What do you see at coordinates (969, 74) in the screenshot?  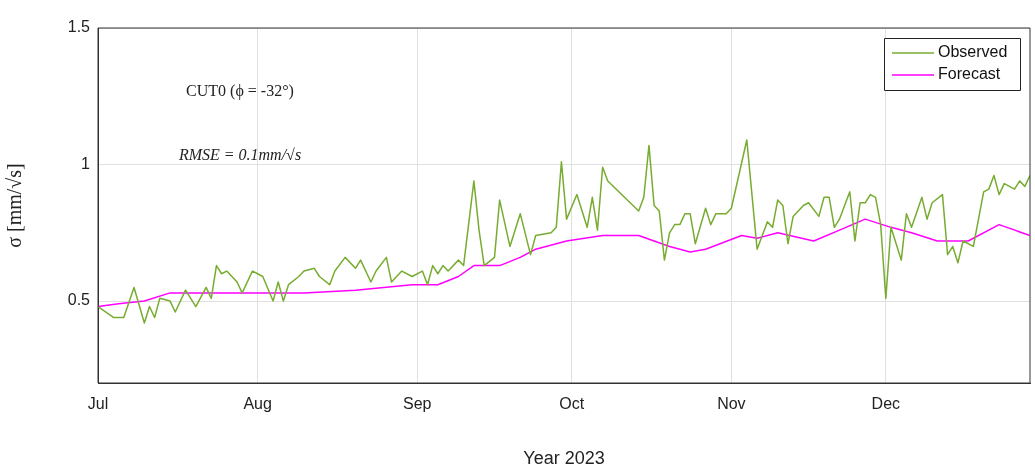 I see `legend-label: Forecast` at bounding box center [969, 74].